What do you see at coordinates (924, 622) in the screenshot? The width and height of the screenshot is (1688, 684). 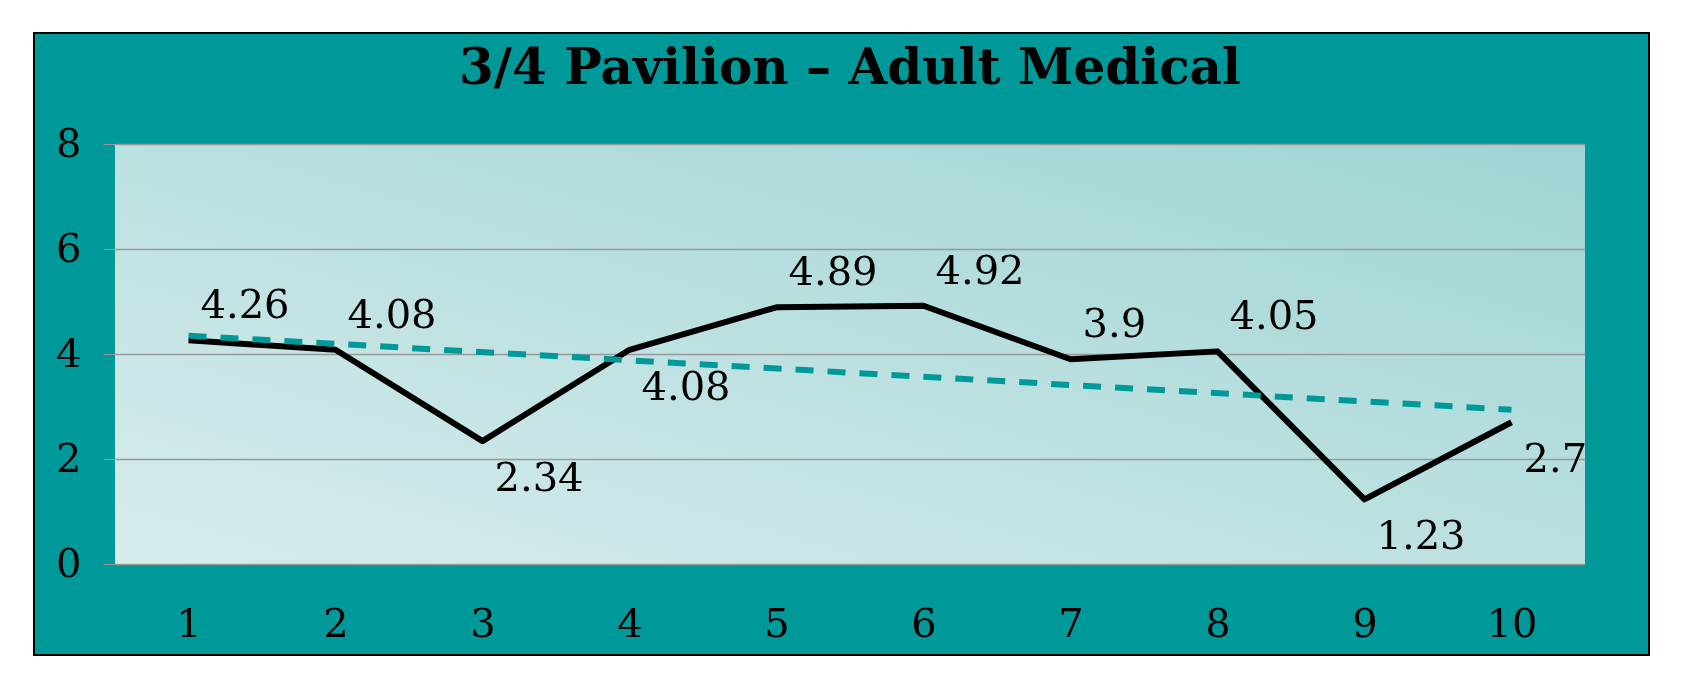 I see `x-tick-label: 6` at bounding box center [924, 622].